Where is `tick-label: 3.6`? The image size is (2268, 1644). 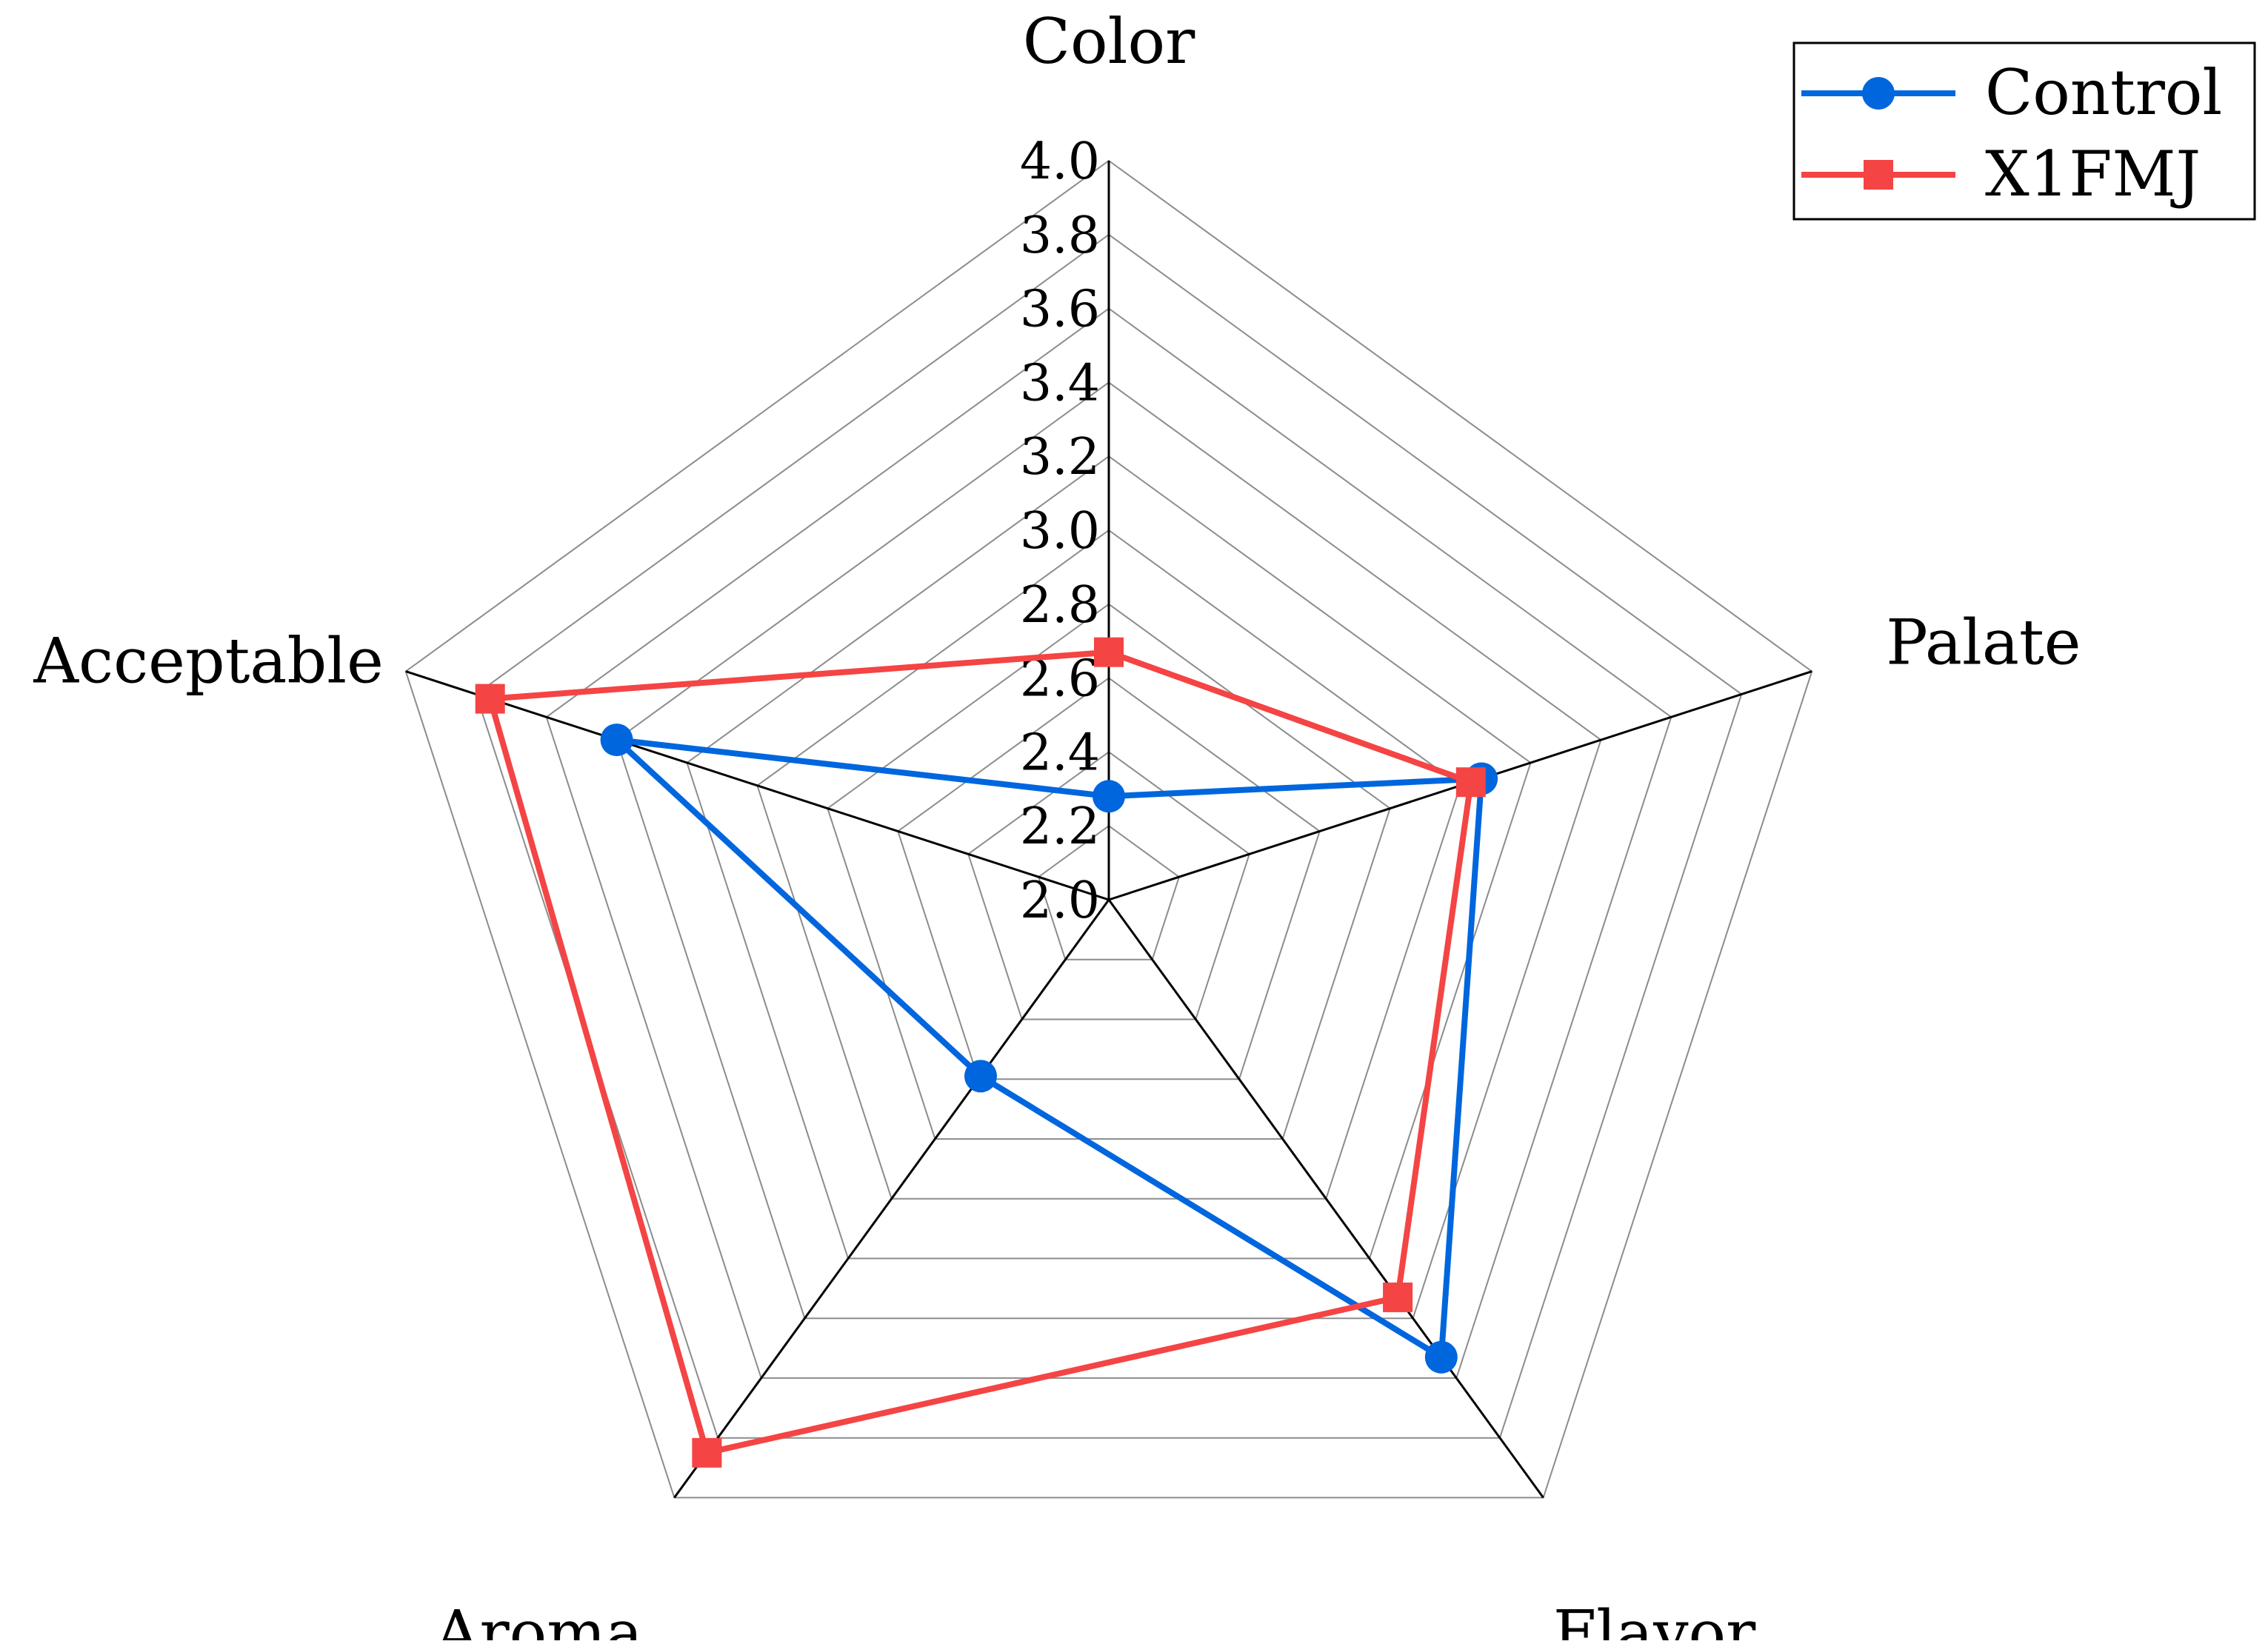
tick-label: 3.6 is located at coordinates (1060, 310).